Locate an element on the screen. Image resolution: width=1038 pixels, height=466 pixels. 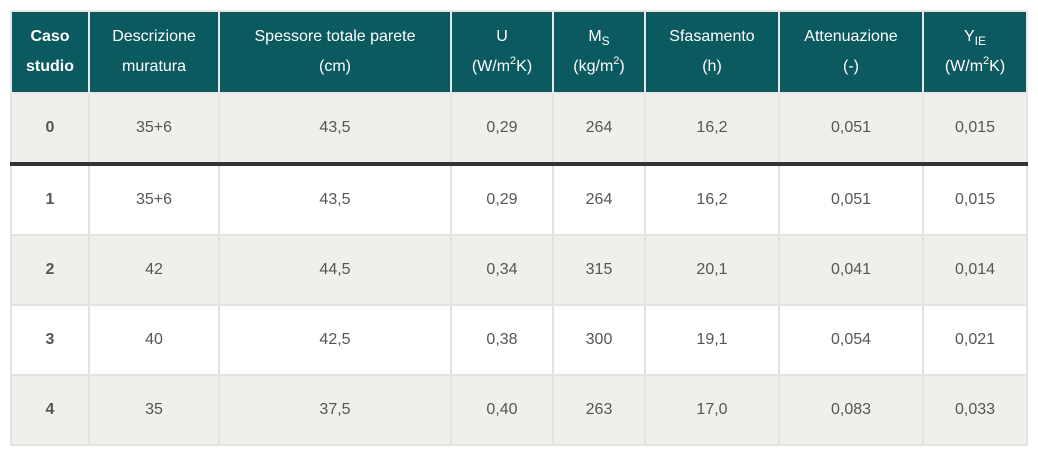
cell-sfasamento: 17,0 is located at coordinates (712, 410).